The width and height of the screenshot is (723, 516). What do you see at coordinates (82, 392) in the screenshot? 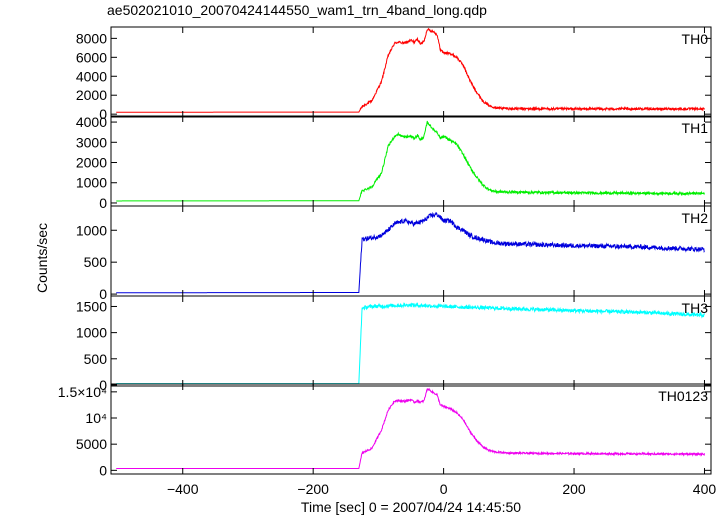
I see `y-tick-label: 1.5×10⁴` at bounding box center [82, 392].